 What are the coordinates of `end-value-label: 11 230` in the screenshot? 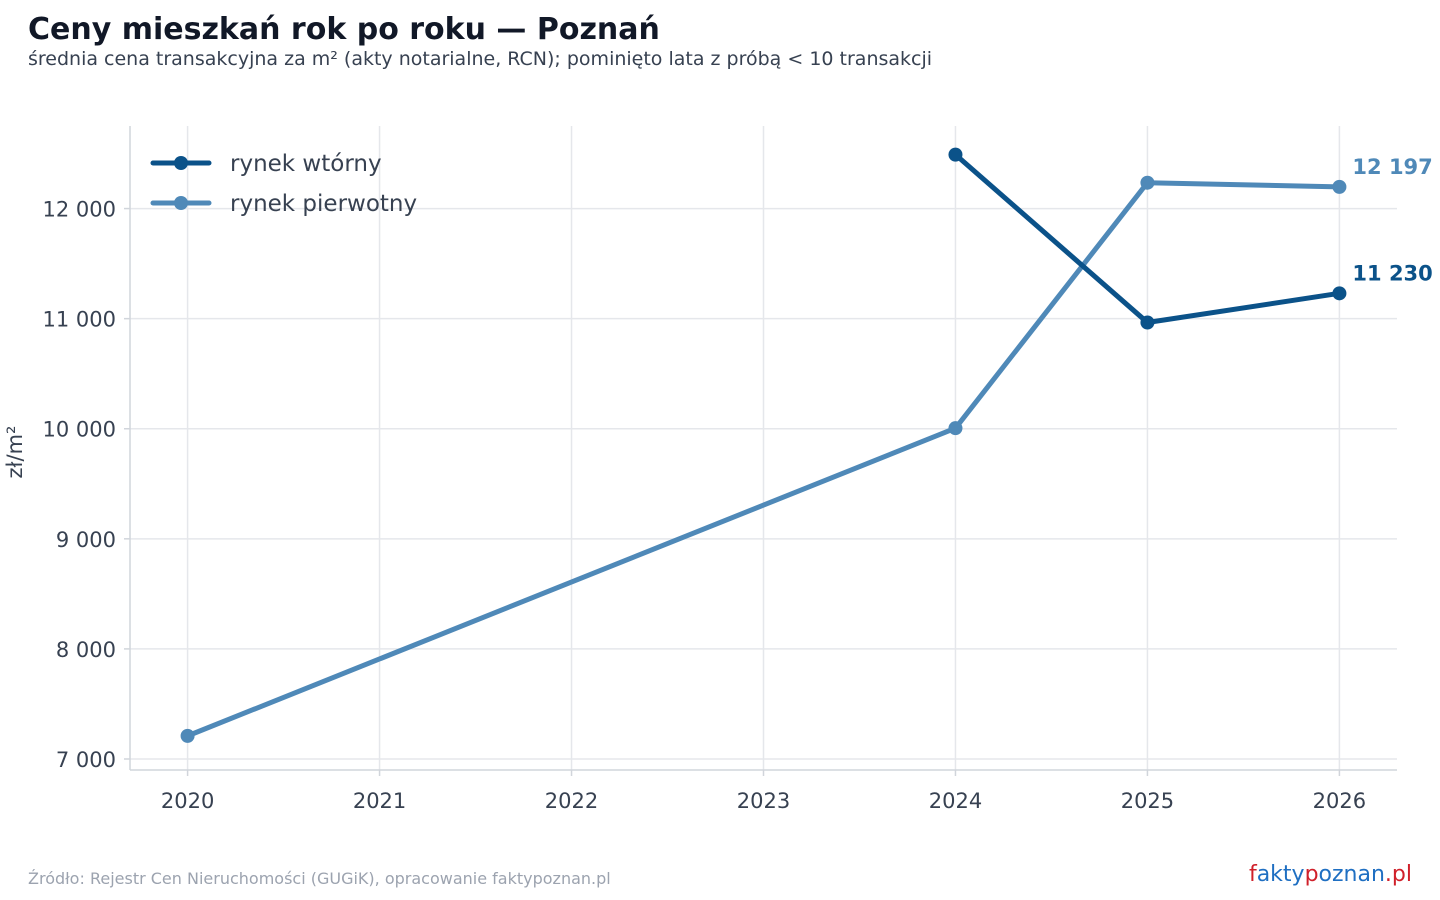 It's located at (1392, 273).